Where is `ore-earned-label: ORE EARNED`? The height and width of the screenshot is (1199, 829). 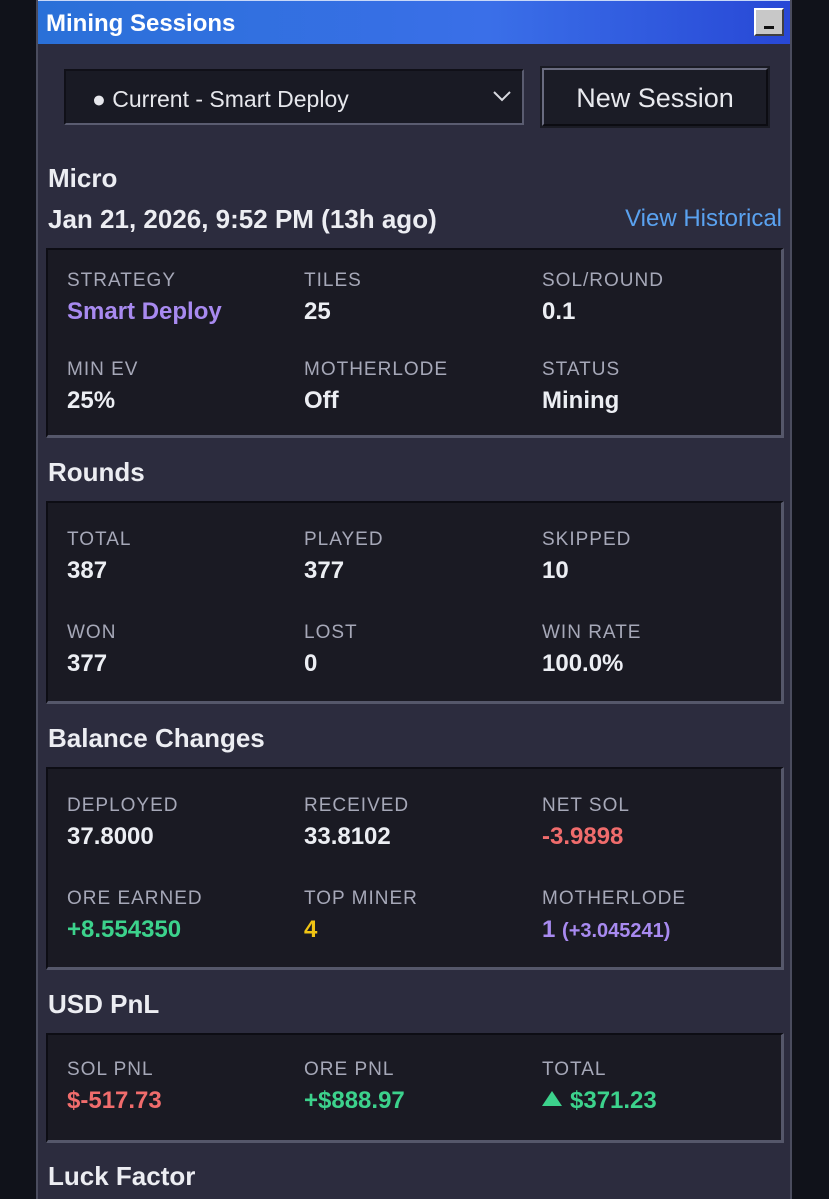
ore-earned-label: ORE EARNED is located at coordinates (135, 898).